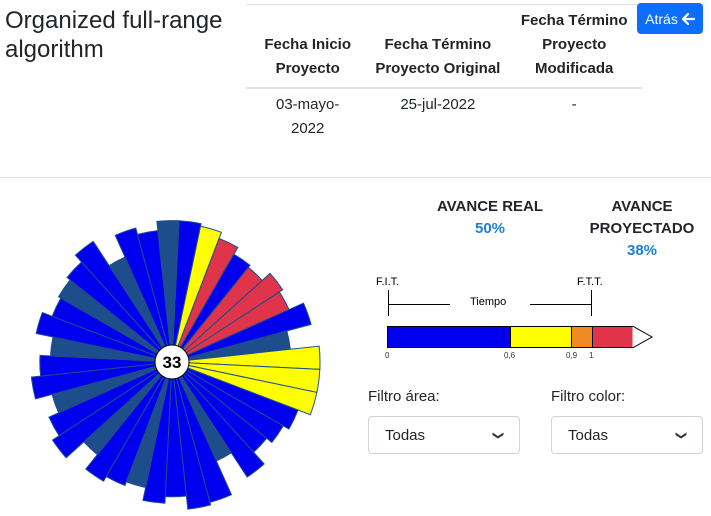 This screenshot has width=711, height=516. What do you see at coordinates (490, 206) in the screenshot?
I see `avance-real-label: AVANCE REAL` at bounding box center [490, 206].